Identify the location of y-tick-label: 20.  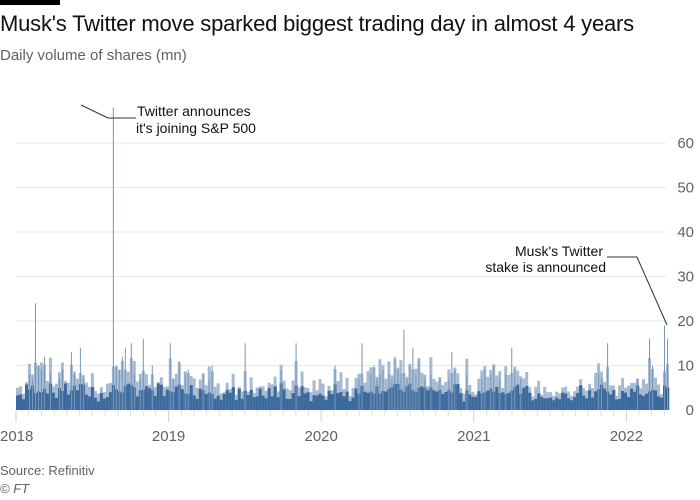
(685, 321).